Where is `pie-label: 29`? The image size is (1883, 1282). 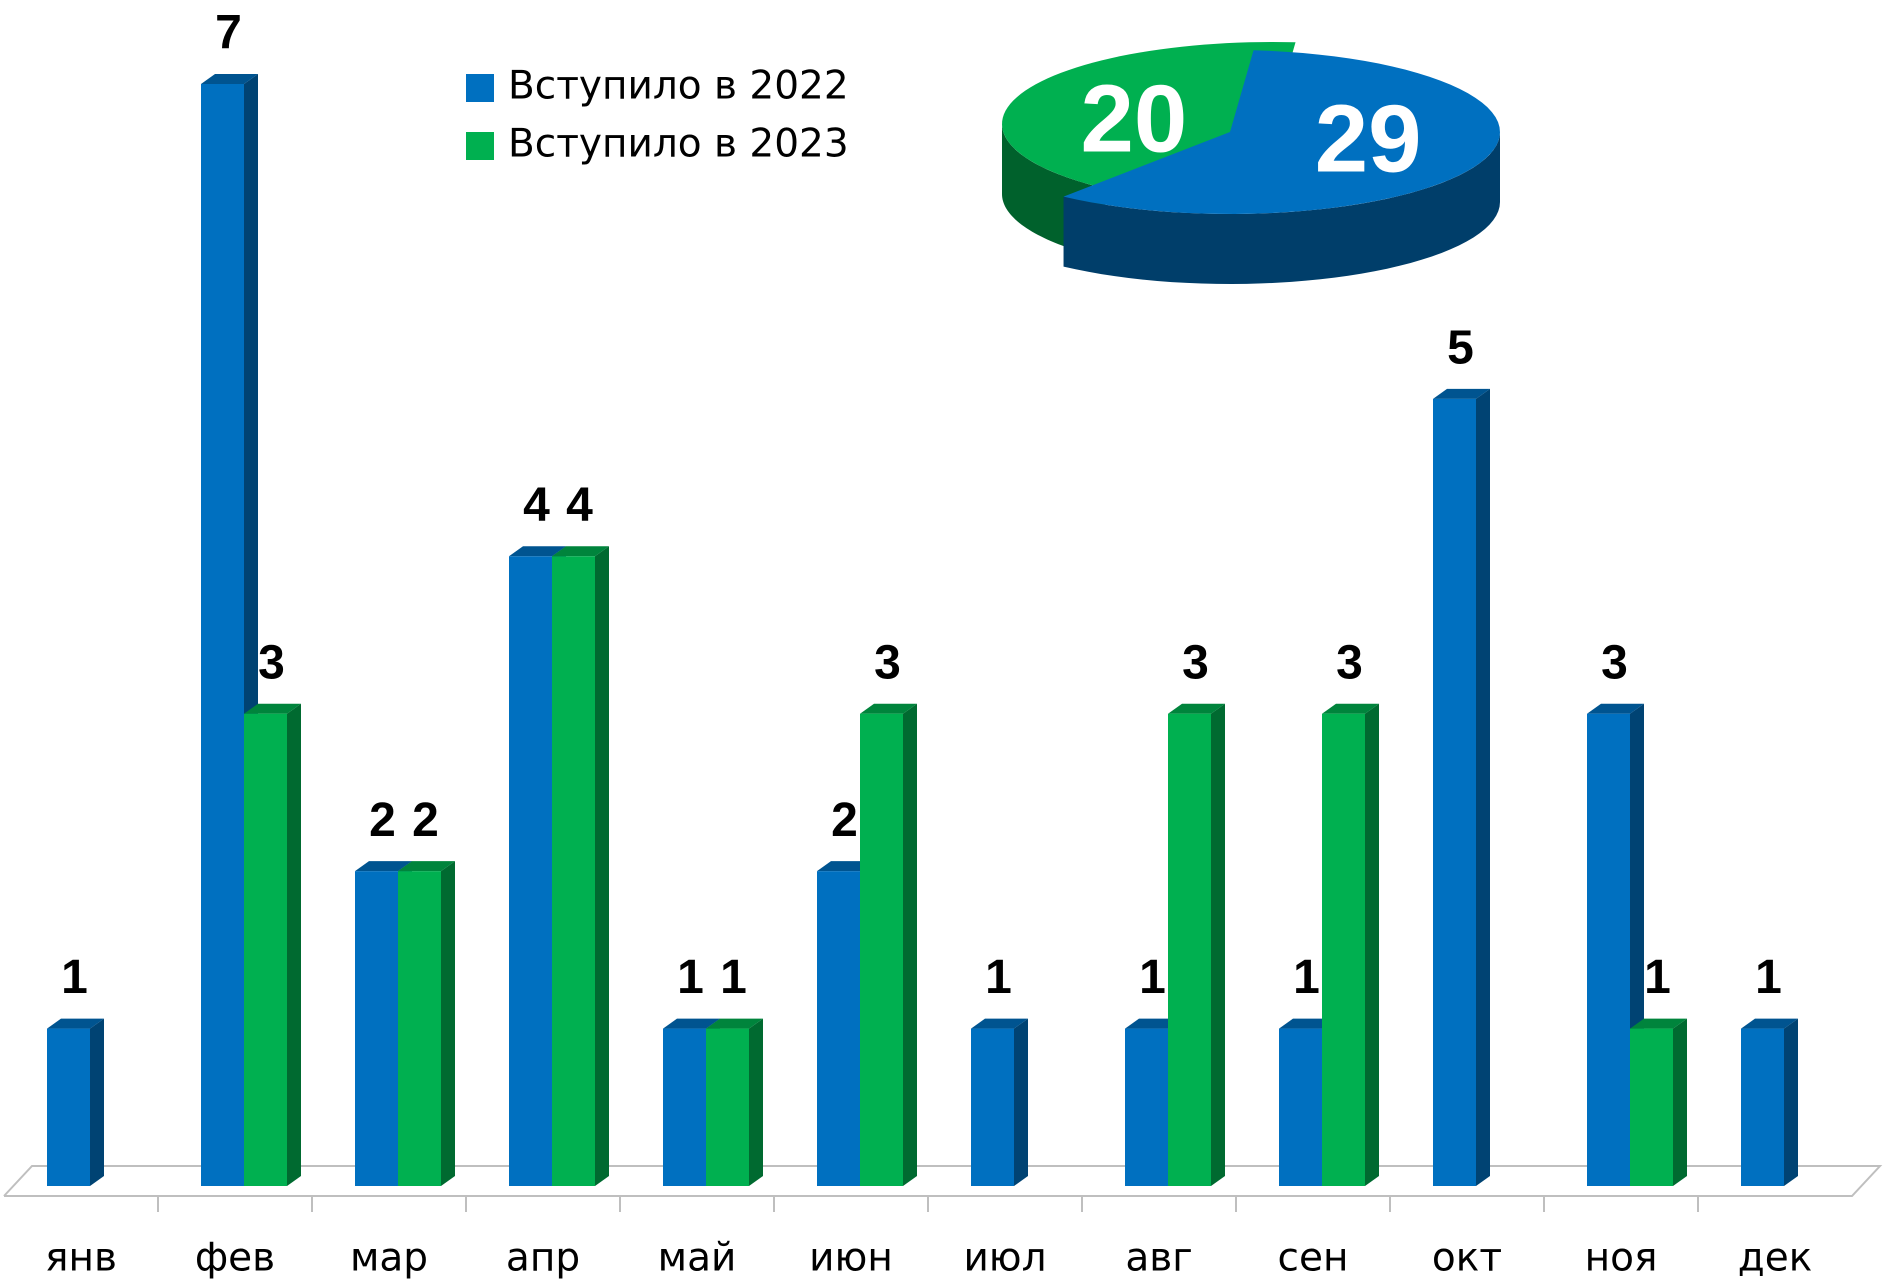
pie-label: 29 is located at coordinates (1368, 138).